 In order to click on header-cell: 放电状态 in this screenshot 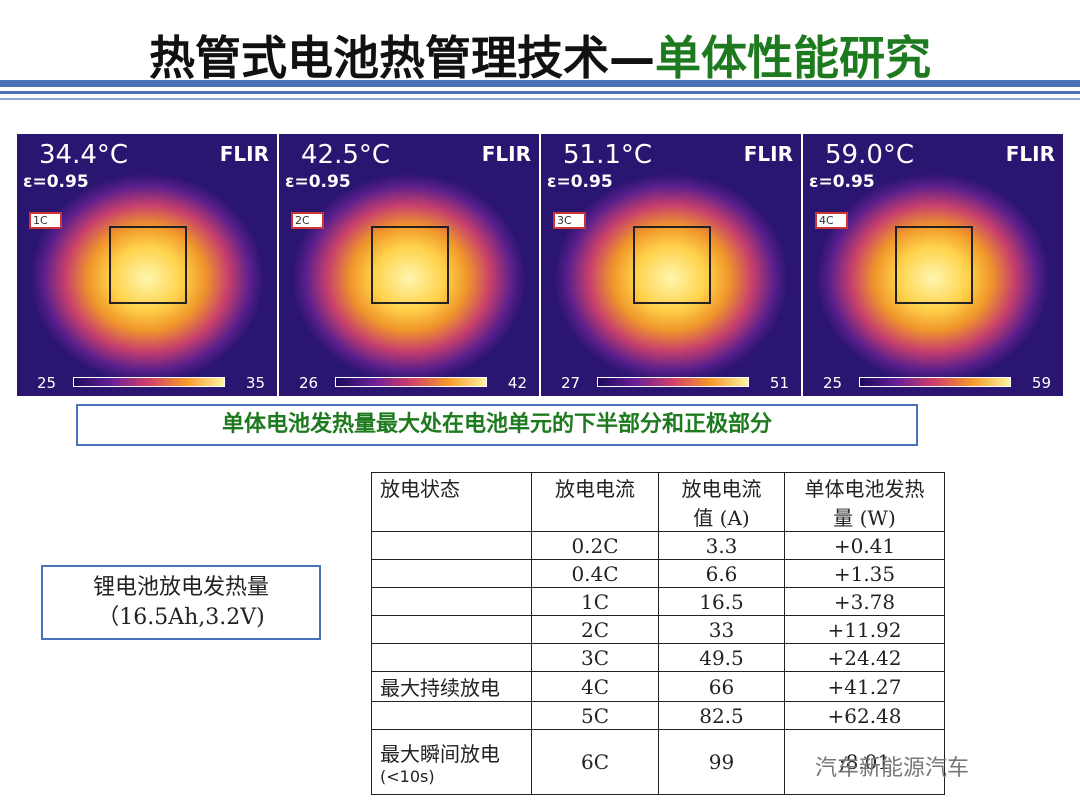, I will do `click(451, 502)`.